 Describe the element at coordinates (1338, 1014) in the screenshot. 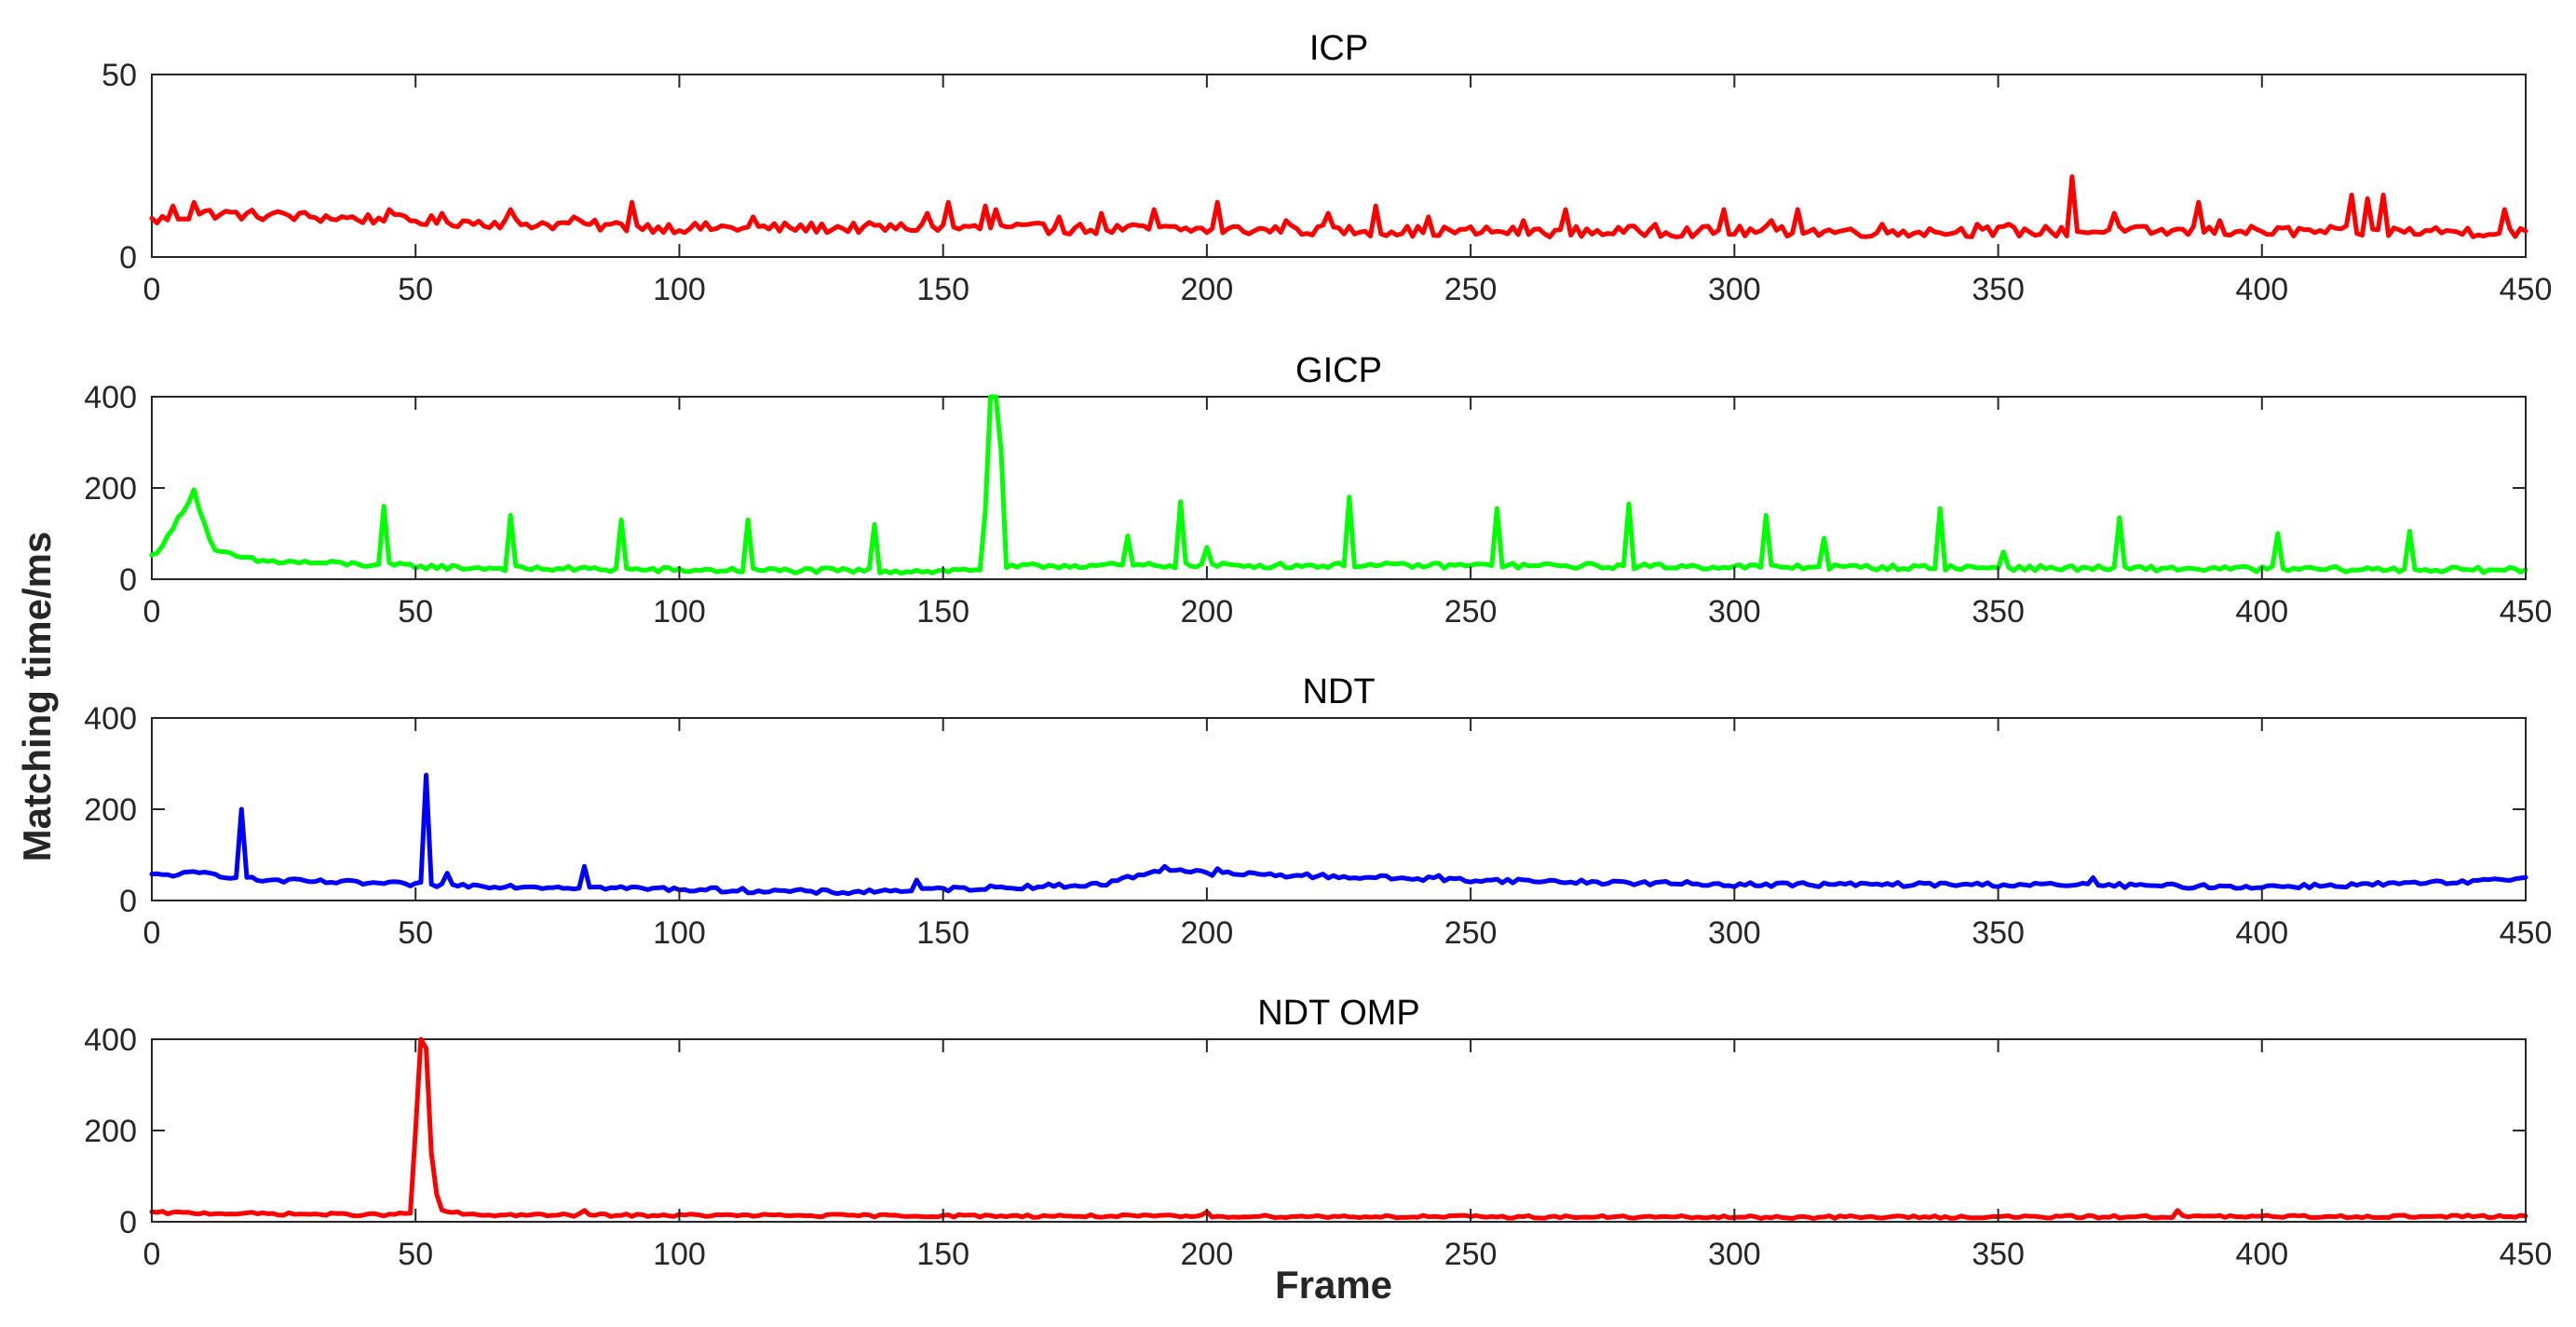

I see `subplot-title: NDT OMP` at that location.